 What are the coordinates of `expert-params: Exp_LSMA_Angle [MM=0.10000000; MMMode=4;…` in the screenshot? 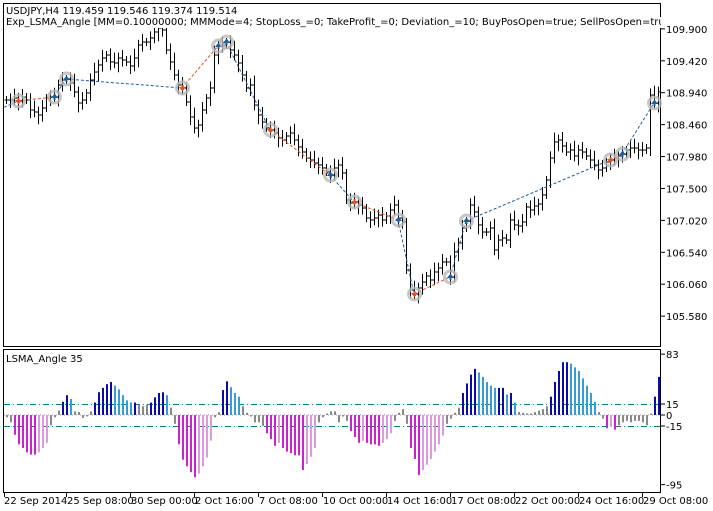 It's located at (333, 22).